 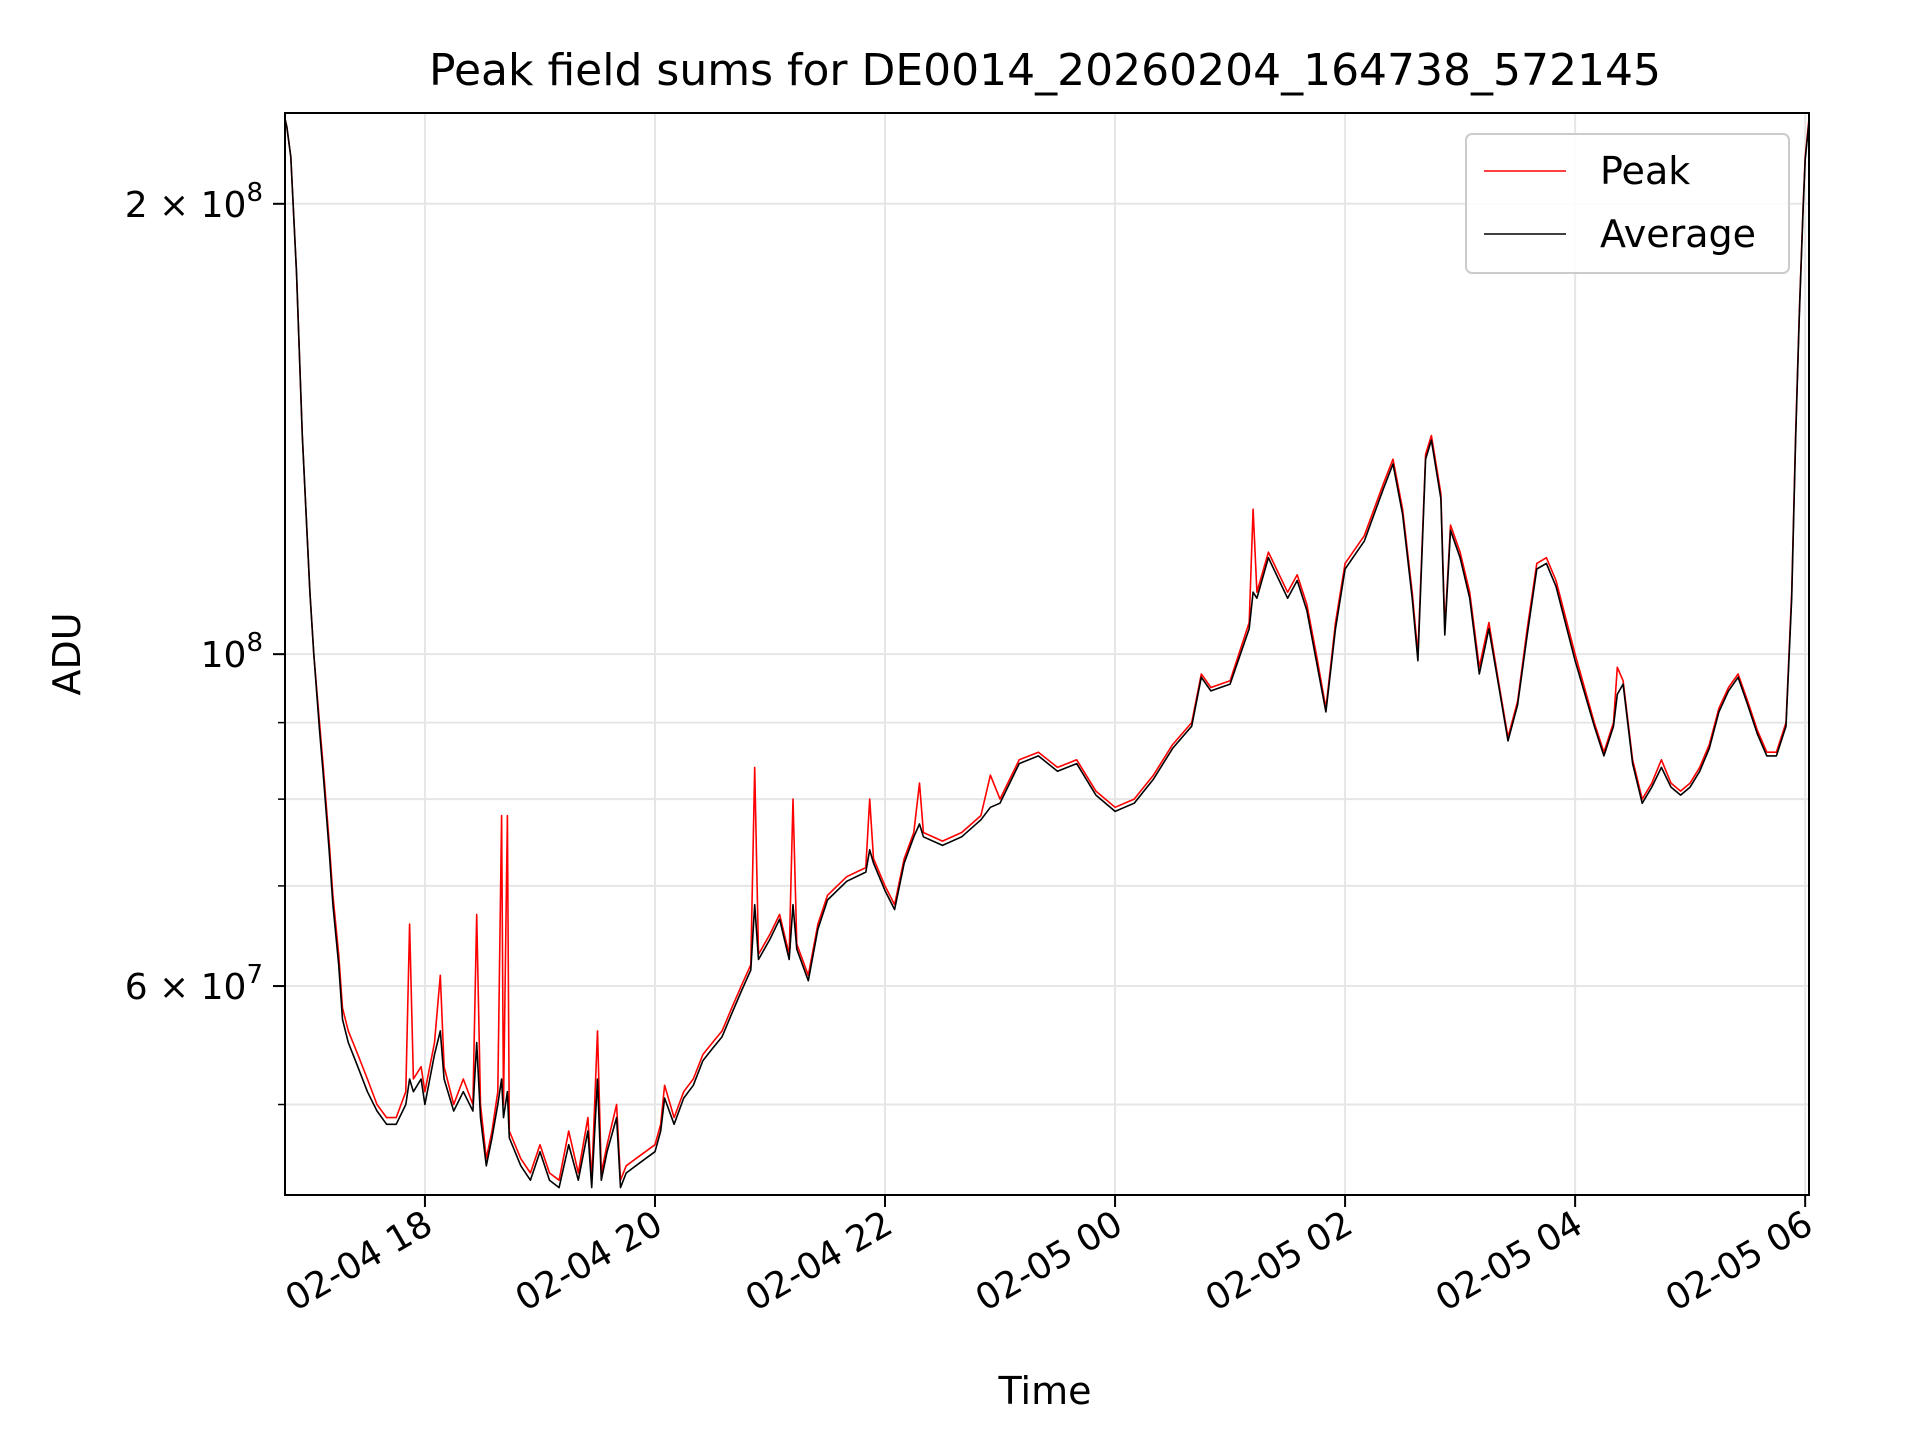 I want to click on legend-box, so click(x=1627, y=203).